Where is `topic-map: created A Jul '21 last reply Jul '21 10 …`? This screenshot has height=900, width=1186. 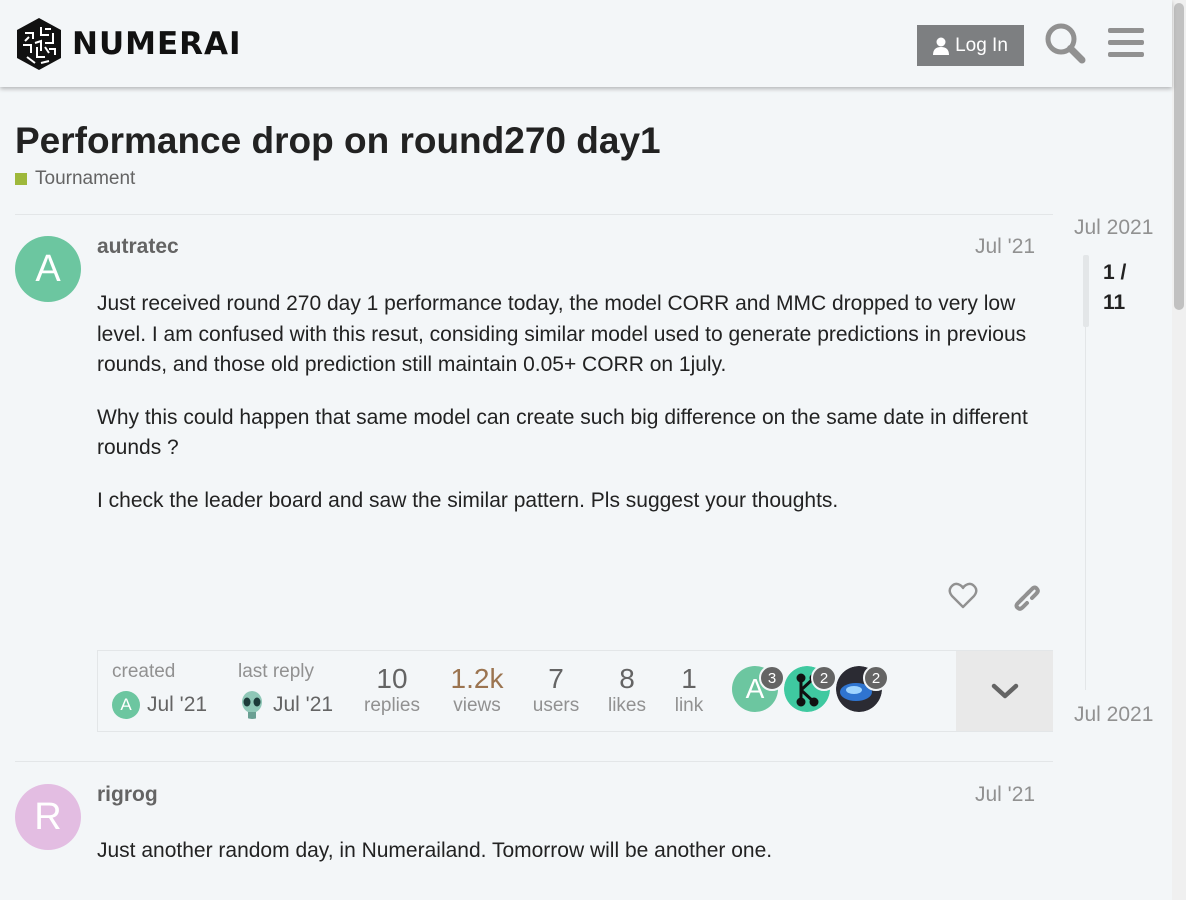
topic-map: created A Jul '21 last reply Jul '21 10 … is located at coordinates (575, 691).